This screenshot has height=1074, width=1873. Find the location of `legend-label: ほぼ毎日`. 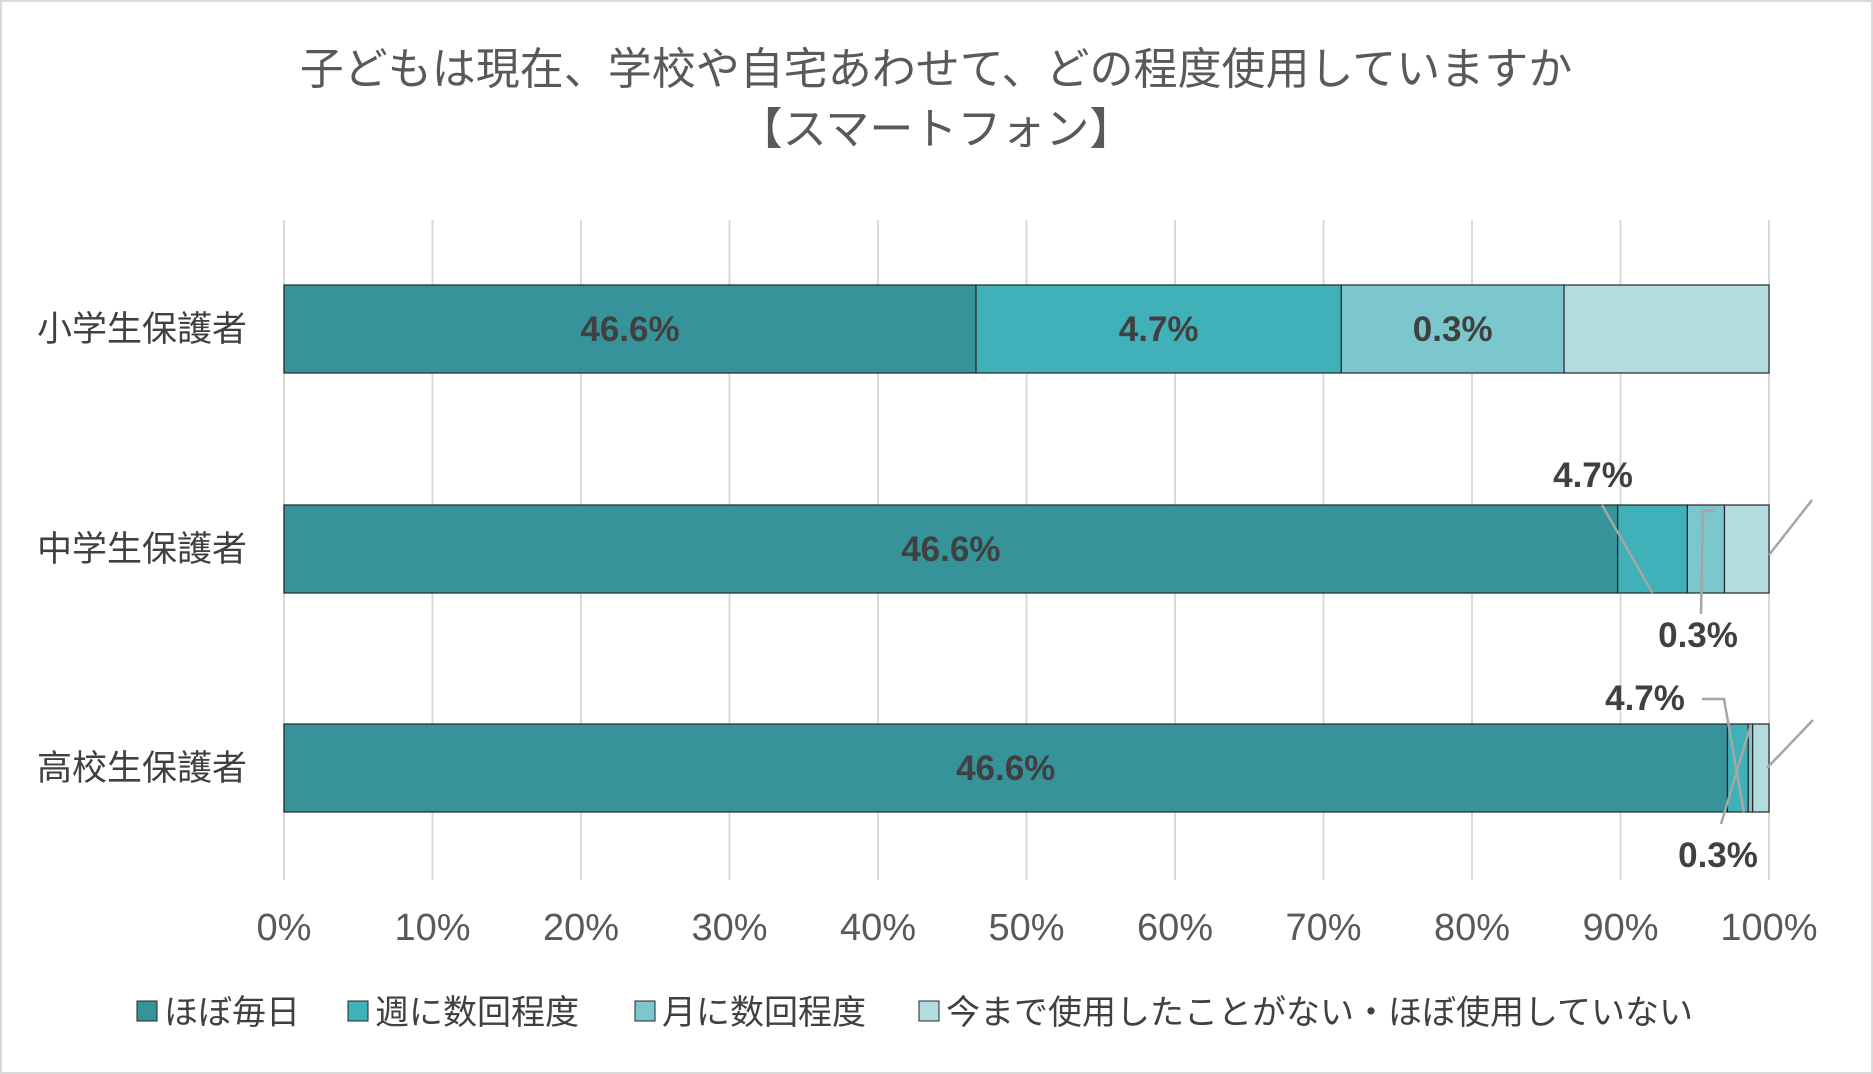

legend-label: ほぼ毎日 is located at coordinates (232, 1013).